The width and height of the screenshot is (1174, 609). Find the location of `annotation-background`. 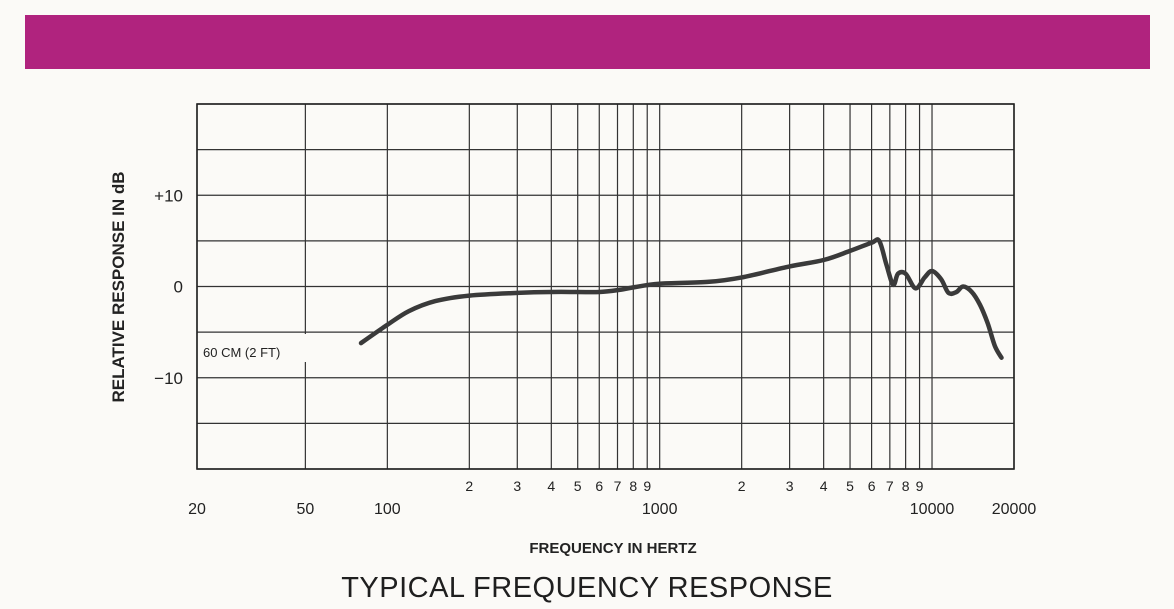

annotation-background is located at coordinates (252, 348).